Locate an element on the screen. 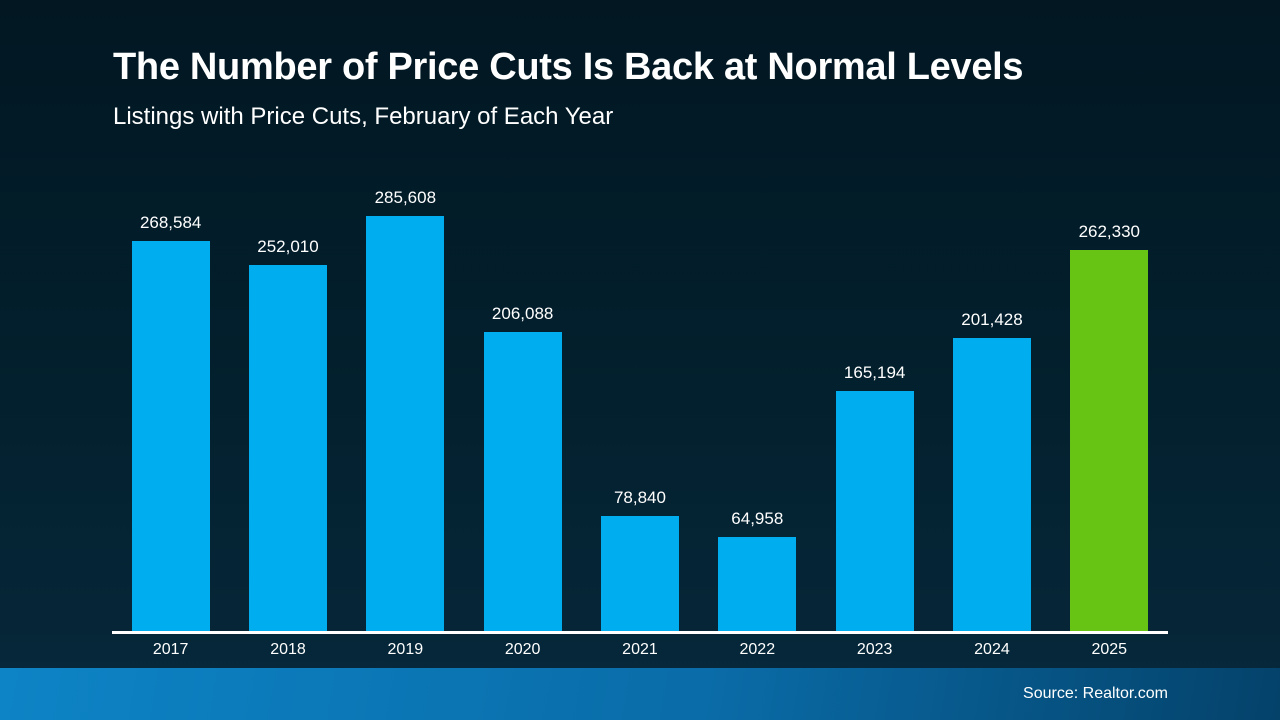 The image size is (1280, 720). value-label-2022: 64,958 is located at coordinates (757, 518).